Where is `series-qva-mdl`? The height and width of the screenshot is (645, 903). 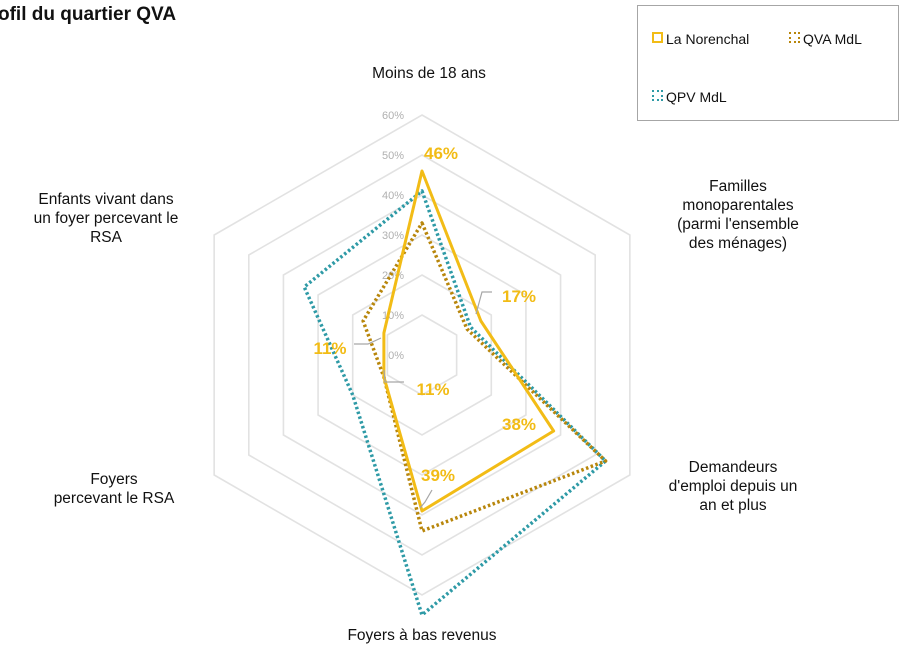 series-qva-mdl is located at coordinates (484, 377).